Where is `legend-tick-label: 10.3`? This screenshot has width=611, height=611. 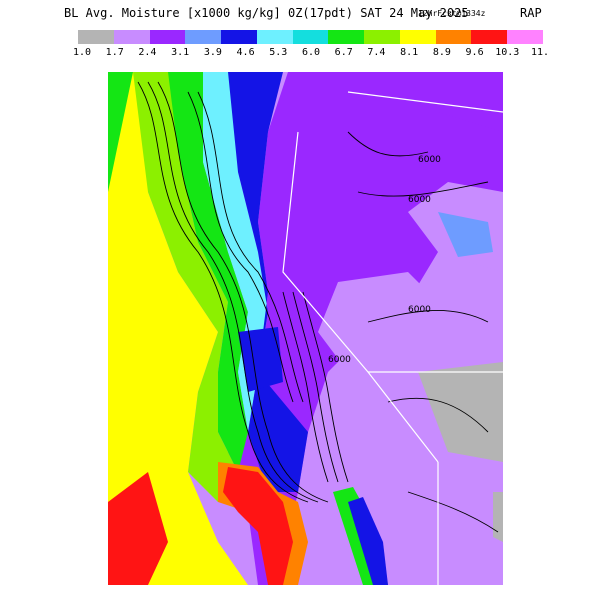
legend-tick-label: 10.3 is located at coordinates (507, 52).